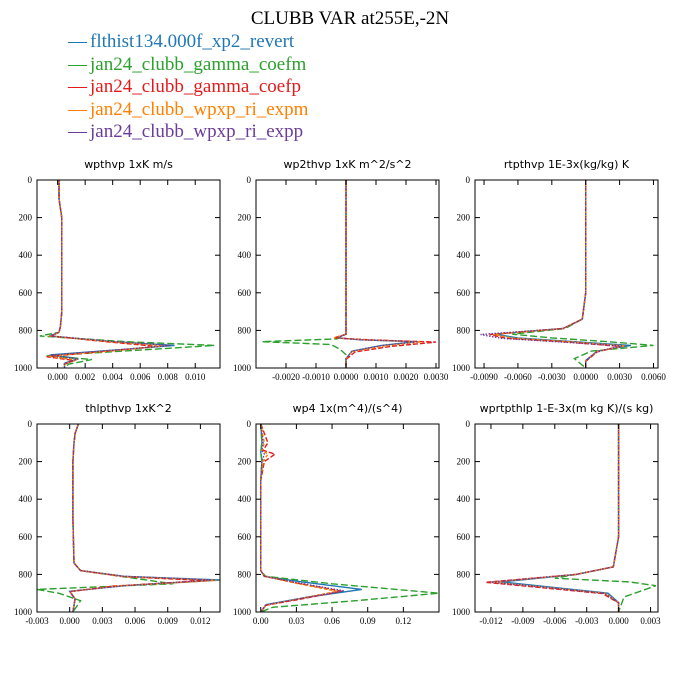  What do you see at coordinates (403, 621) in the screenshot?
I see `x-tick-label: 0.12` at bounding box center [403, 621].